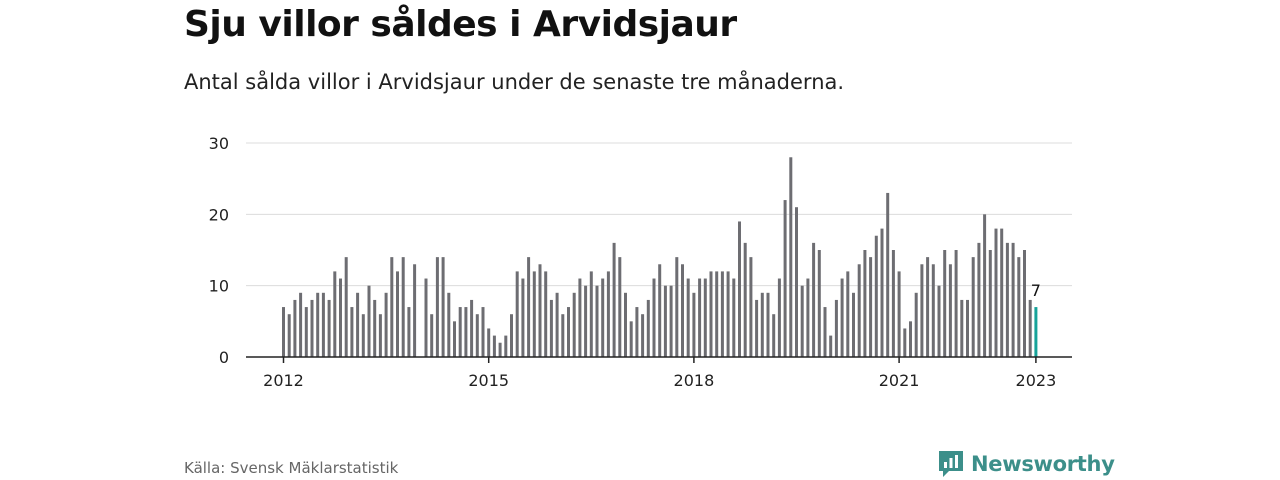  I want to click on source-note: Källa: Svensk Mäklarstatistik, so click(291, 468).